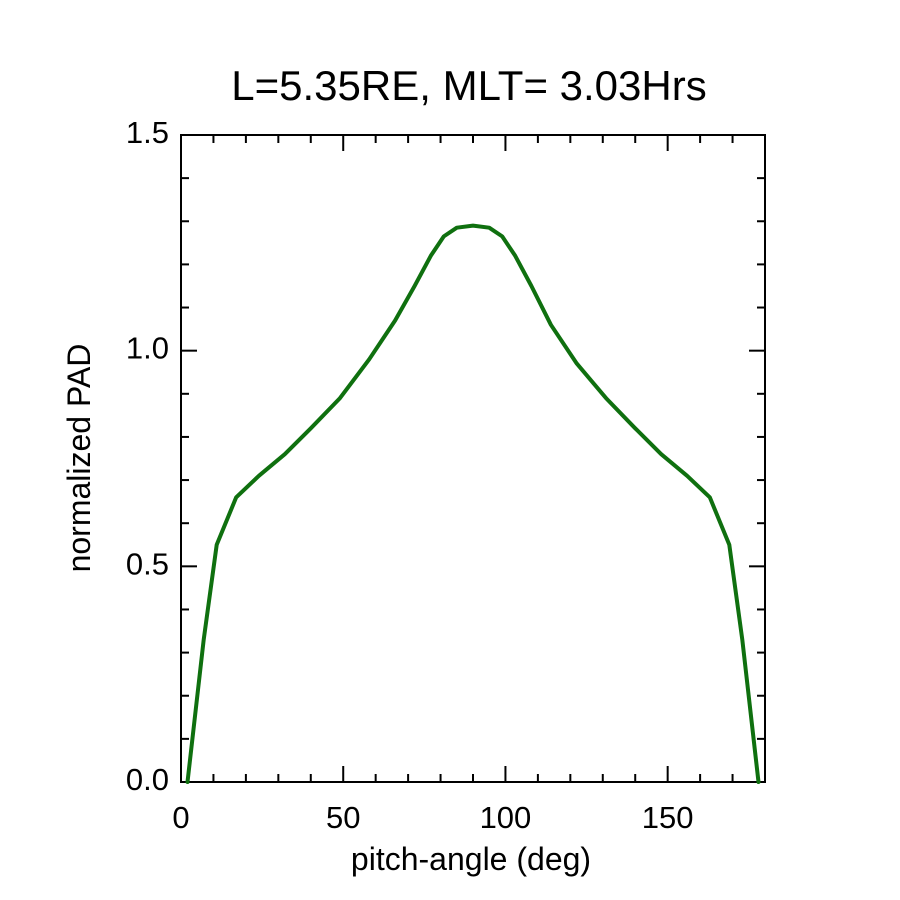 The width and height of the screenshot is (900, 900). Describe the element at coordinates (432, 817) in the screenshot. I see `x-axis-tick-labels: 0 50 100 150` at that location.